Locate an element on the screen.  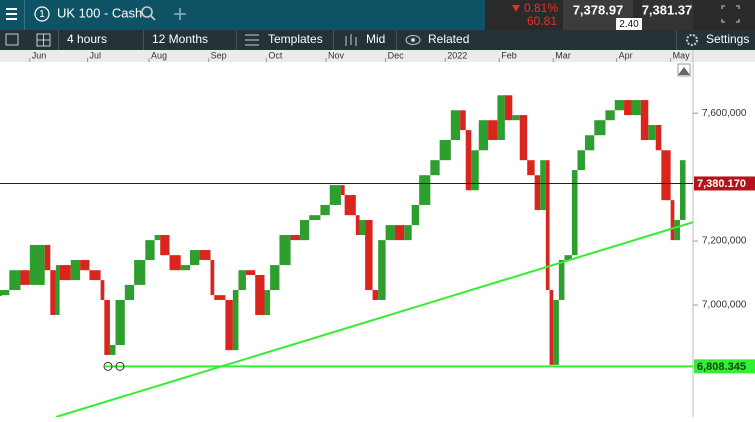
buy-box is located at coordinates (667, 15).